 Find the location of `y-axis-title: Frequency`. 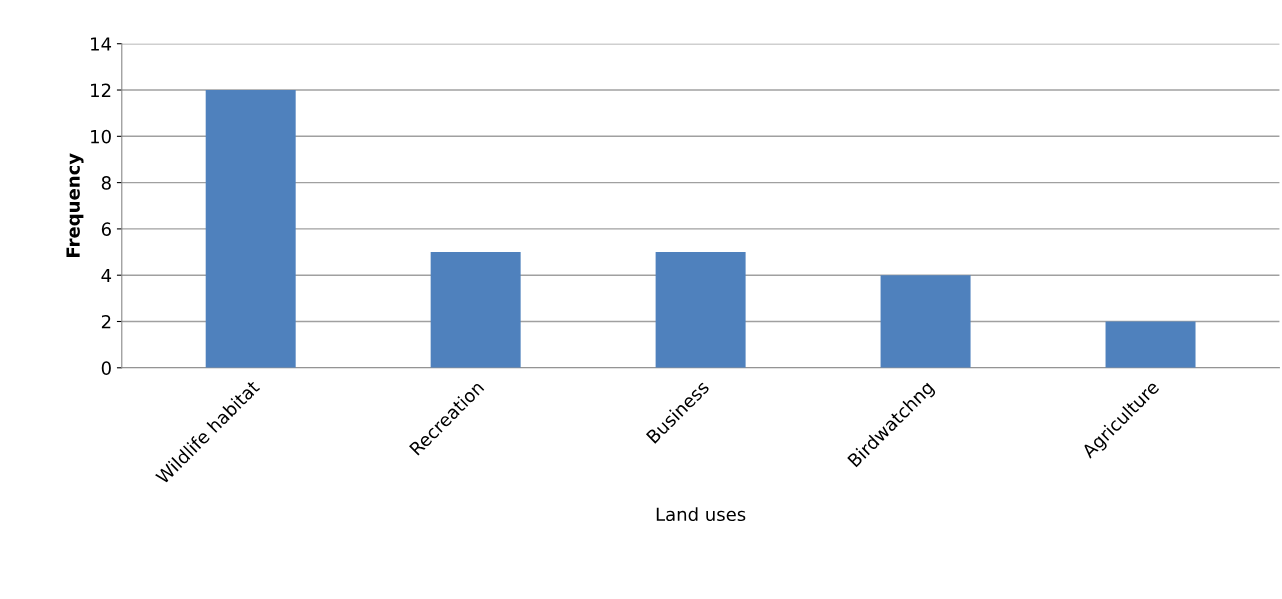

y-axis-title: Frequency is located at coordinates (75, 205).